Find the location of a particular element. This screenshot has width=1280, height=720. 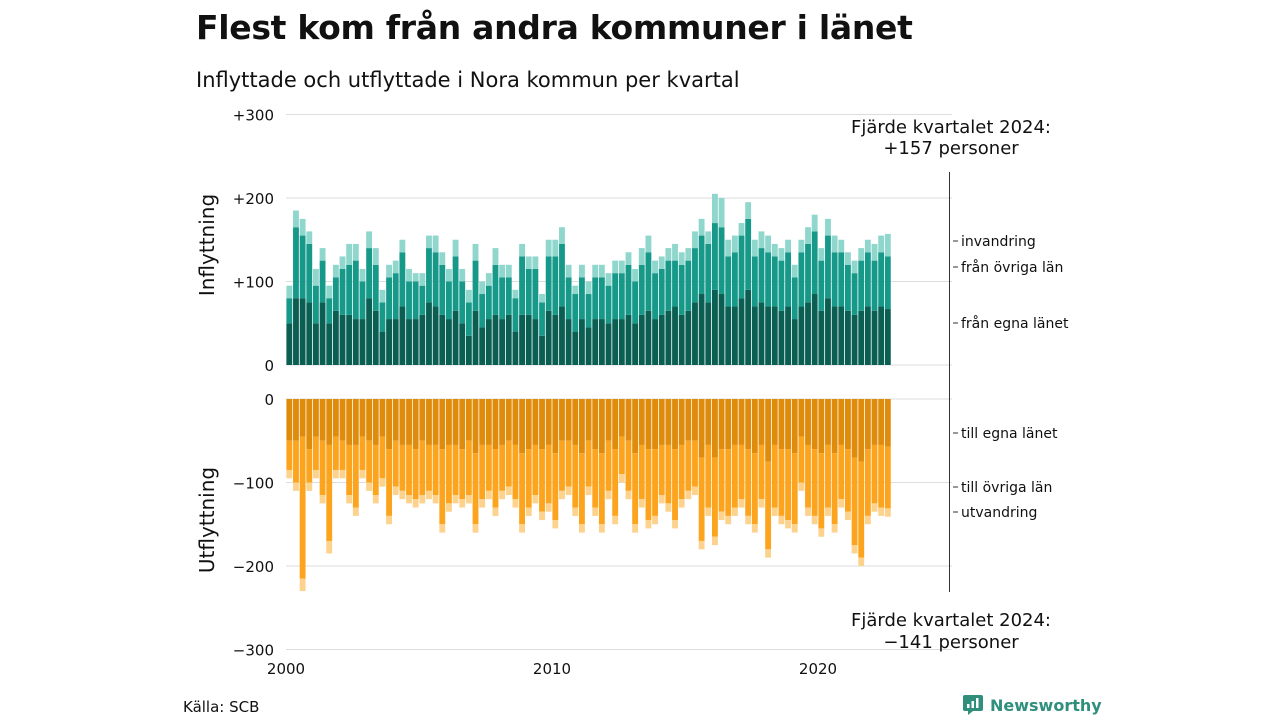

y-tick-label-bottom: −300 is located at coordinates (253, 651).